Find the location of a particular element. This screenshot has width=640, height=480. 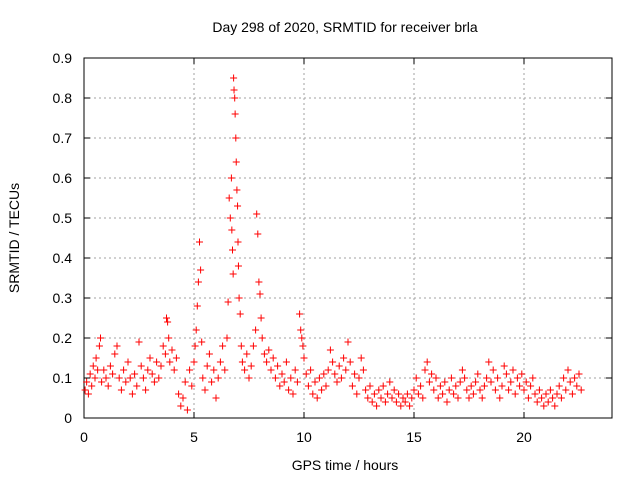

x-tick-label: 15 is located at coordinates (414, 437).